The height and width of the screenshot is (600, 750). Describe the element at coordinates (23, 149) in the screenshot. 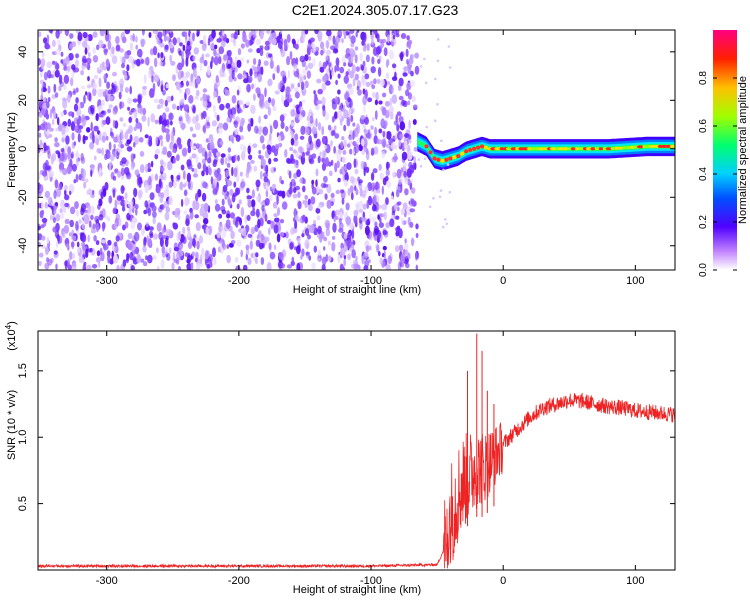

I see `spectrogram-ytick-label: 0` at that location.